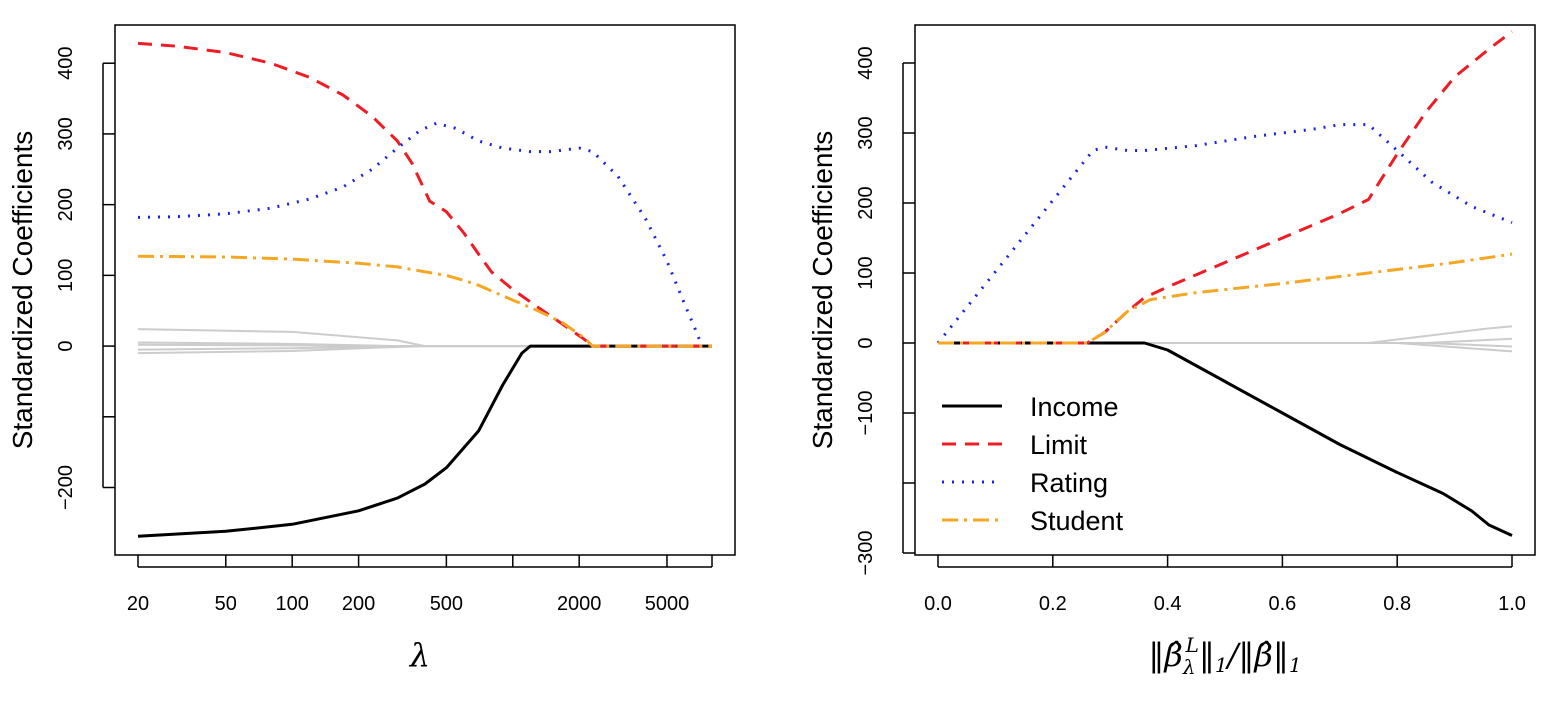 This screenshot has width=1555, height=706. Describe the element at coordinates (866, 412) in the screenshot. I see `y-tick-label: −100` at that location.